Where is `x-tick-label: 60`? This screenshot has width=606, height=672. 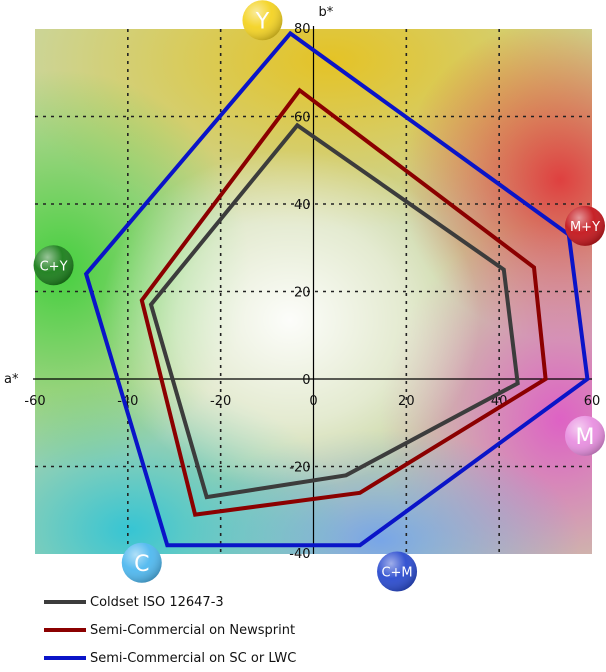
x-tick-label: 60 is located at coordinates (592, 401).